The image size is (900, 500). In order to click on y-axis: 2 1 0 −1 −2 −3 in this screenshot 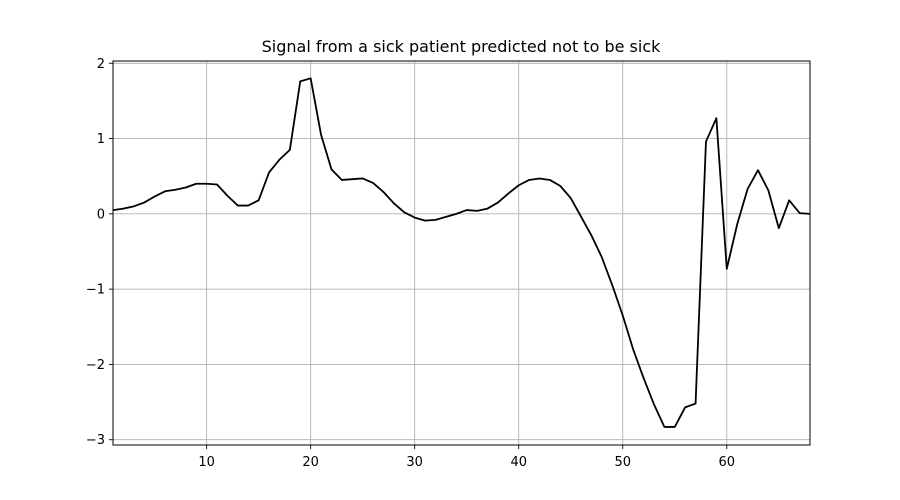, I will do `click(99, 252)`.